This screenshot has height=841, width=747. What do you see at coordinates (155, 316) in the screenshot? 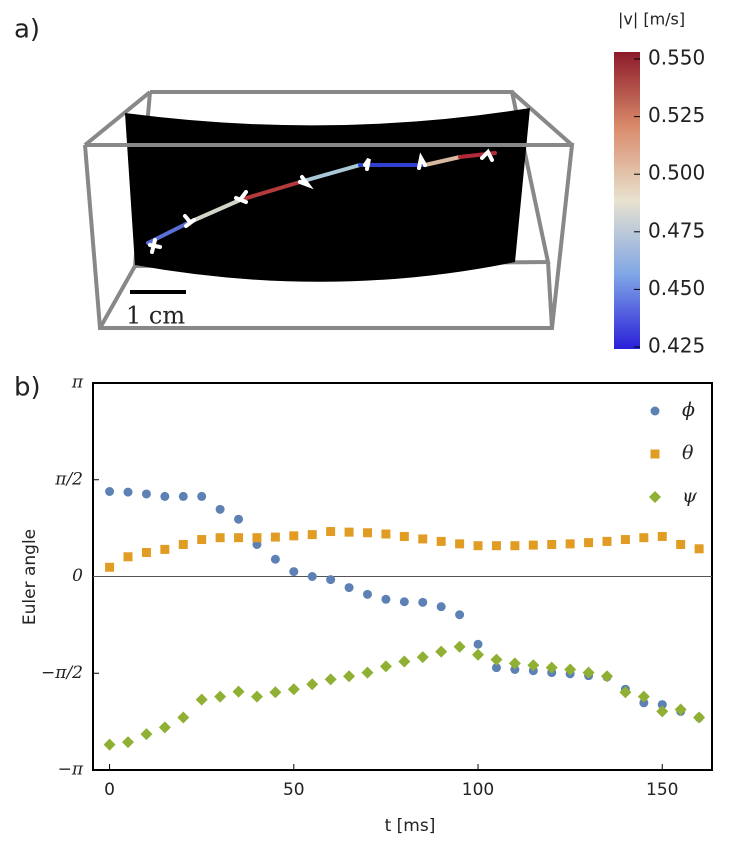
I see `scale-bar-label: 1 cm` at bounding box center [155, 316].